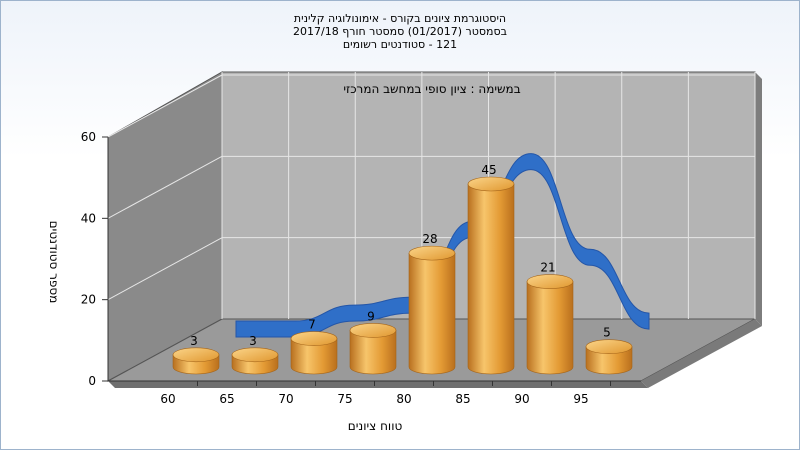 This screenshot has height=450, width=800. Describe the element at coordinates (488, 170) in the screenshot. I see `bar-value-label: 45` at that location.